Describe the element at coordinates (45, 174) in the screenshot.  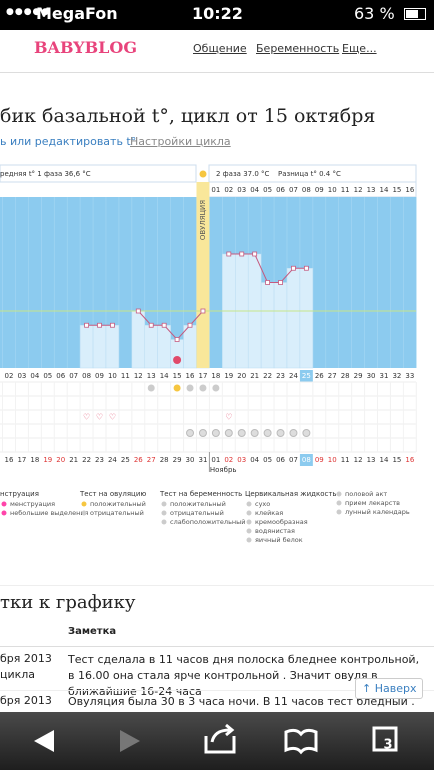
I see `phase1-info: редняя t° 1 фаза 36,6 °C` at that location.